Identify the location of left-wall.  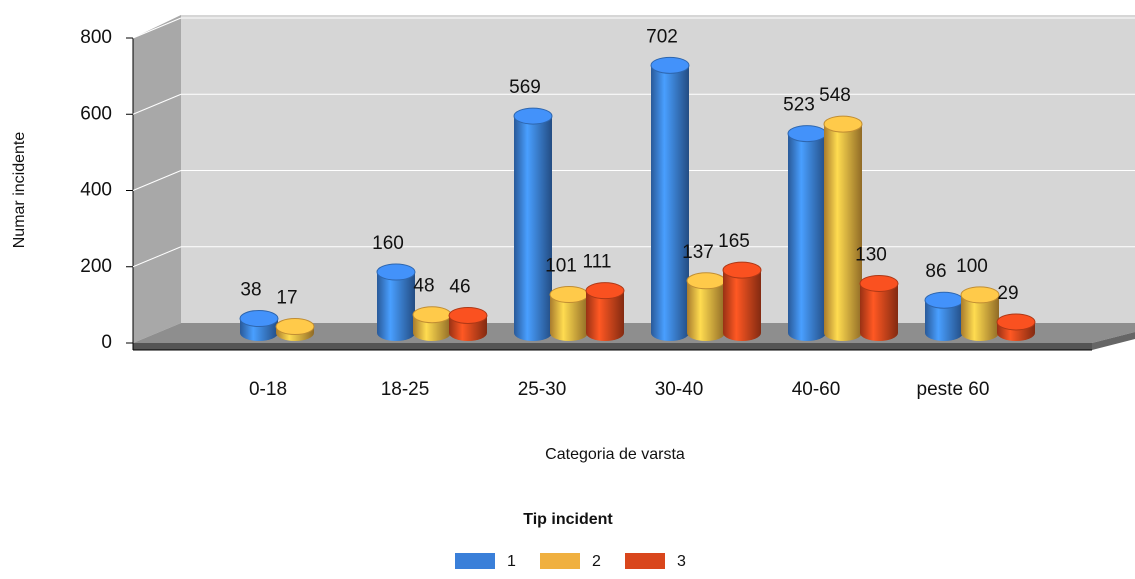
(157, 179).